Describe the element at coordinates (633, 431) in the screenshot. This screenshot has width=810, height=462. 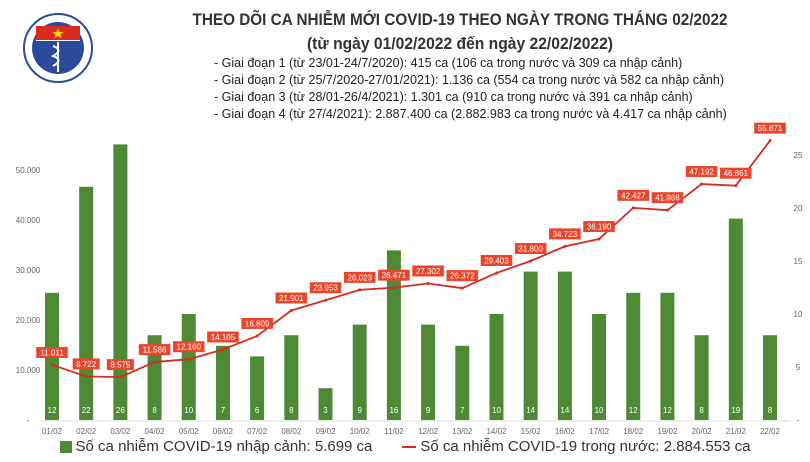
I see `x-tick-label: 18/02` at that location.